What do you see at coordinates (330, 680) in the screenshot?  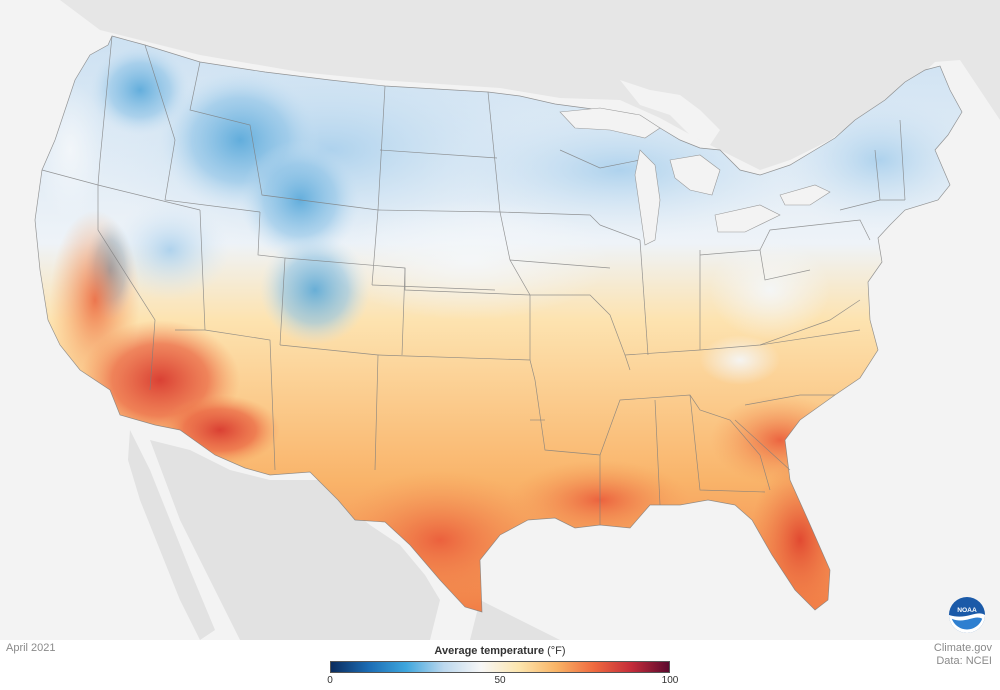 I see `legend-tick-min: 0` at bounding box center [330, 680].